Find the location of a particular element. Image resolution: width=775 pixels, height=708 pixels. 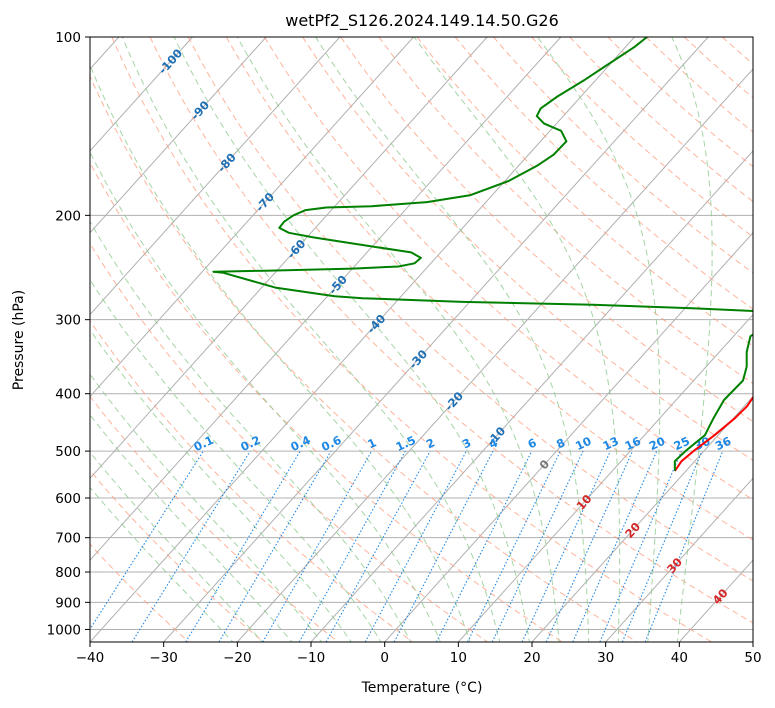

y-tick-label: 900 is located at coordinates (68, 603).